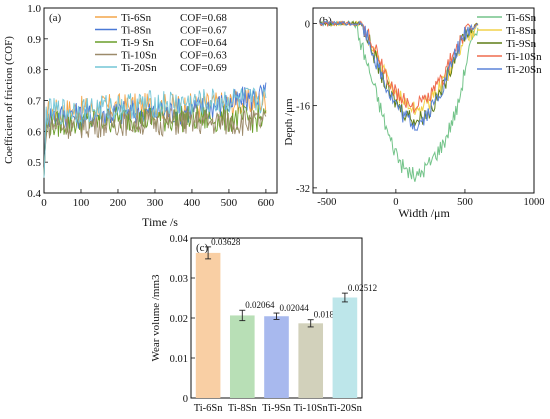  I want to click on chart-a-series-ti-10sn, so click(155, 143).